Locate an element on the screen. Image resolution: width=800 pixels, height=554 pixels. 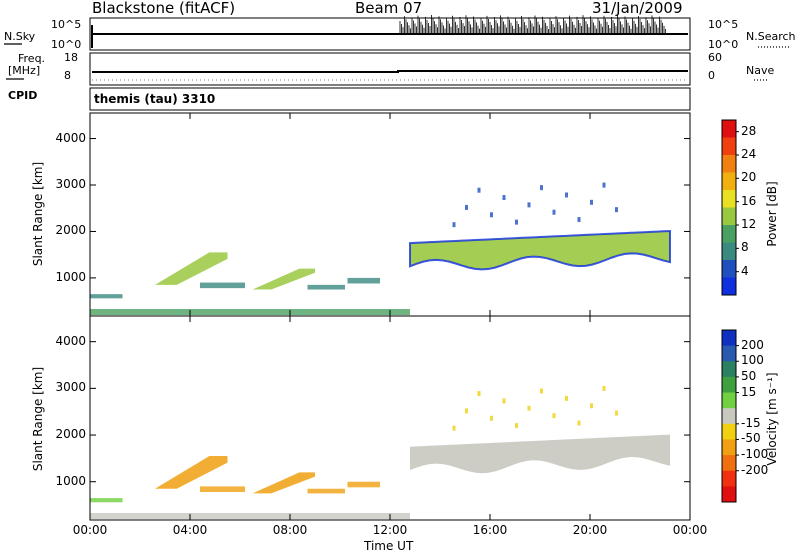
xtick-label-4: 16:00 is located at coordinates (490, 530).